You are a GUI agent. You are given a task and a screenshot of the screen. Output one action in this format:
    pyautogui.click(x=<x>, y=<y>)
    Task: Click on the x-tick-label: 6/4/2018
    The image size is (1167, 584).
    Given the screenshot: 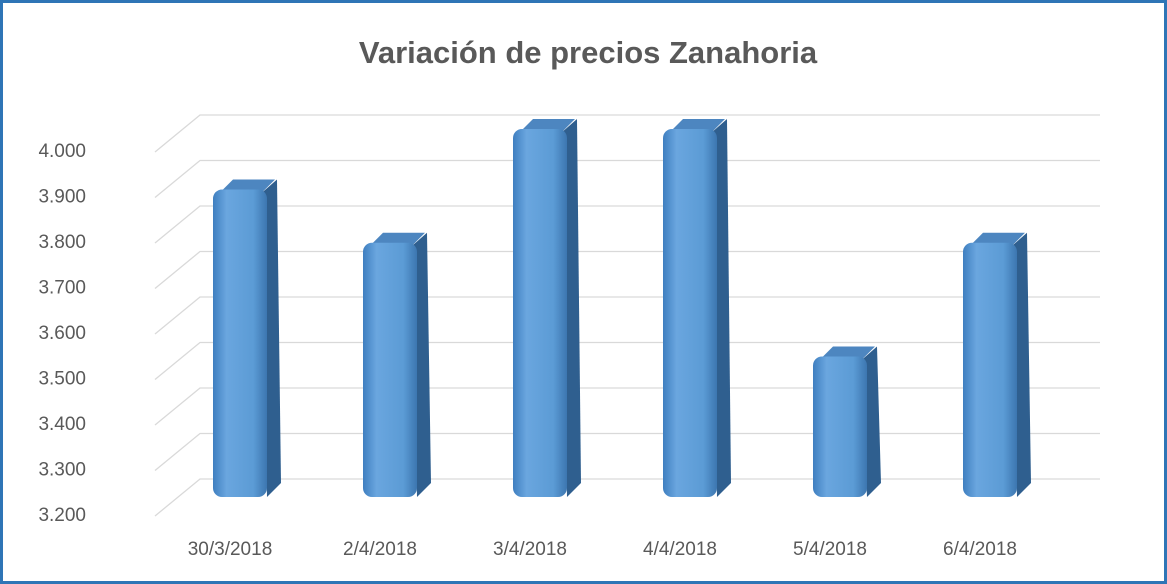 What is the action you would take?
    pyautogui.click(x=980, y=549)
    